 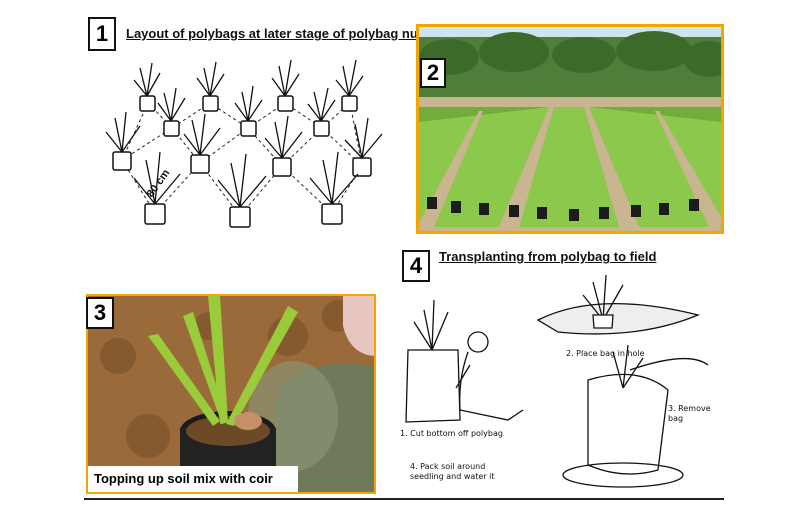 What do you see at coordinates (451, 433) in the screenshot?
I see `step-1-caption: 1. Cut bottom off polybag` at bounding box center [451, 433].